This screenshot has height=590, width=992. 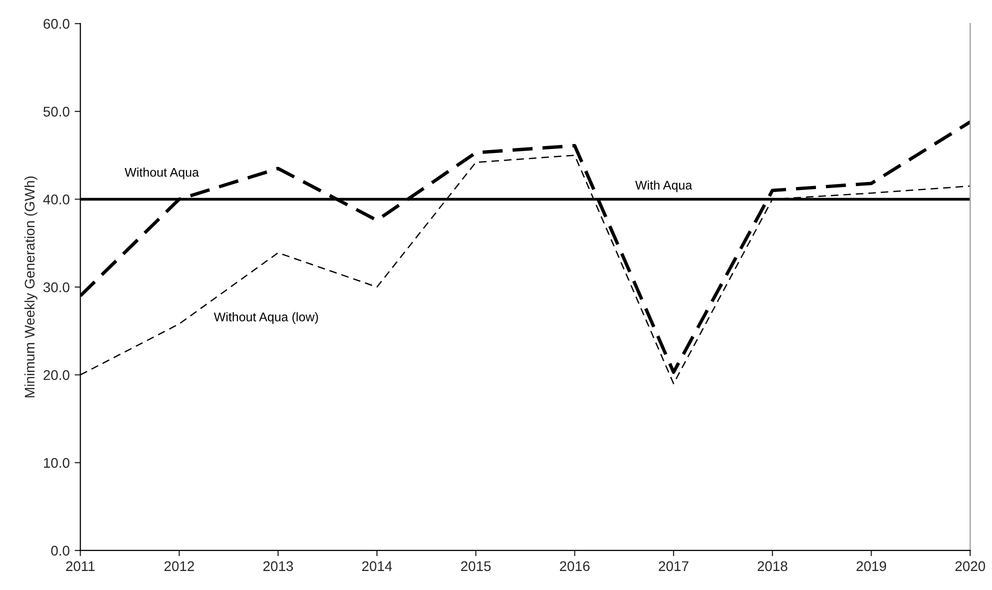 I want to click on x-tick-label: 2012, so click(x=179, y=566).